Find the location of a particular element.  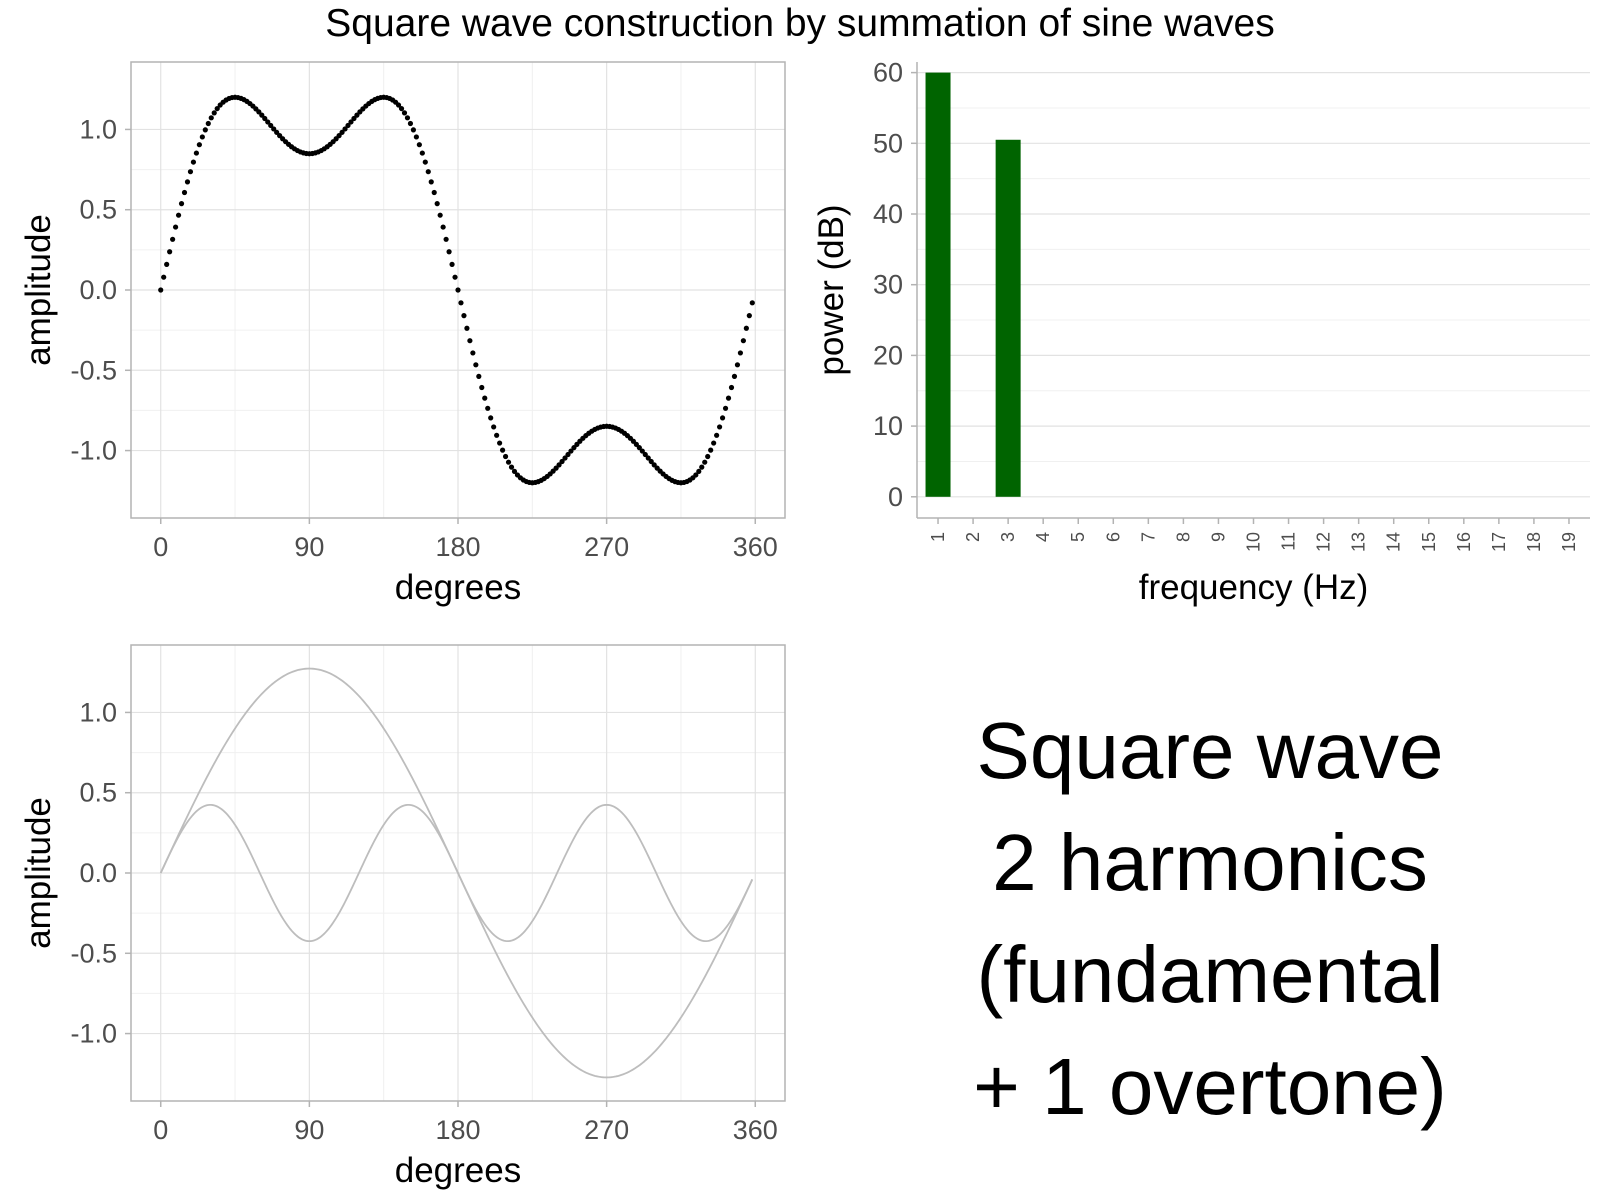

x-tick-label: 19 is located at coordinates (1569, 542).